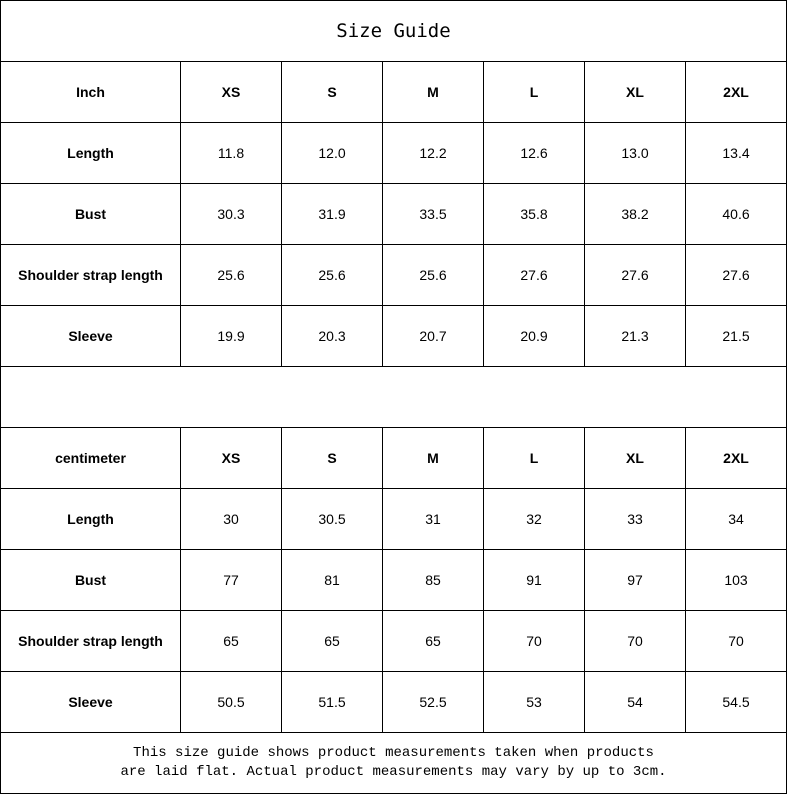 Image resolution: width=788 pixels, height=795 pixels. Describe the element at coordinates (534, 214) in the screenshot. I see `measurement-cell: 35.8` at that location.